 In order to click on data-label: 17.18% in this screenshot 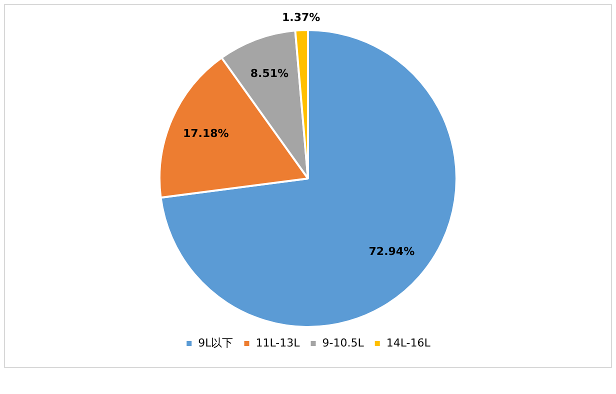, I will do `click(205, 133)`.